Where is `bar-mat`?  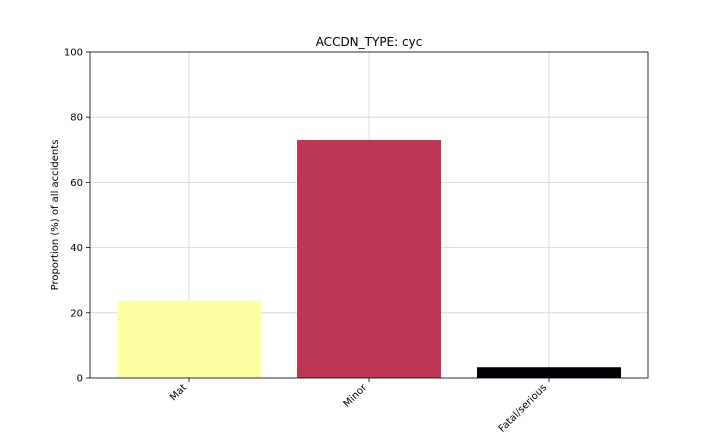
bar-mat is located at coordinates (189, 339).